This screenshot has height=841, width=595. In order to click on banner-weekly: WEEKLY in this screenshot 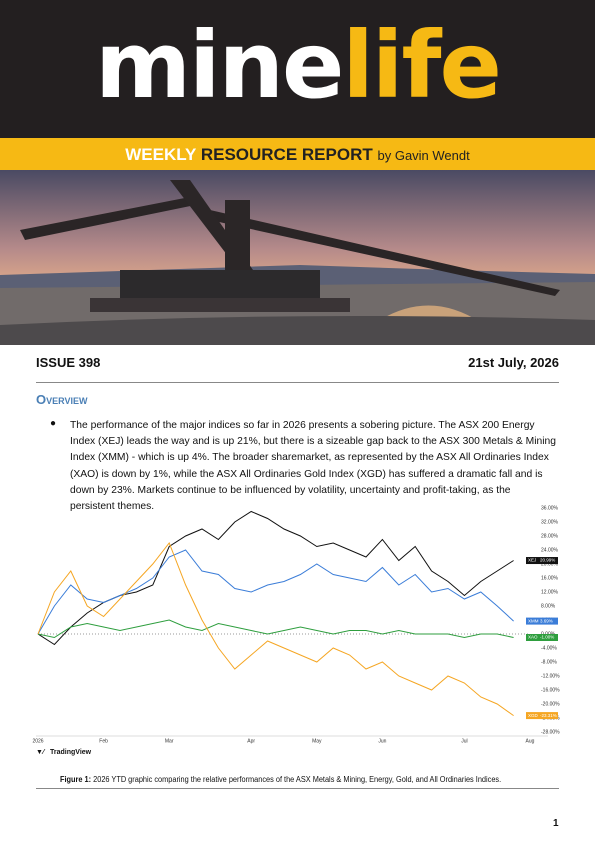, I will do `click(161, 154)`.